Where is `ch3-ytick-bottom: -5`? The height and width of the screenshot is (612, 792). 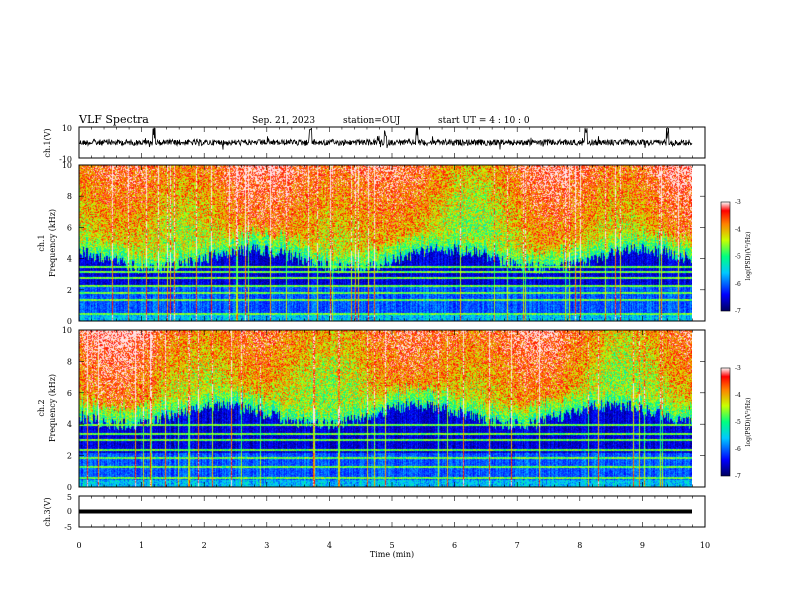
ch3-ytick-bottom: -5 is located at coordinates (68, 527).